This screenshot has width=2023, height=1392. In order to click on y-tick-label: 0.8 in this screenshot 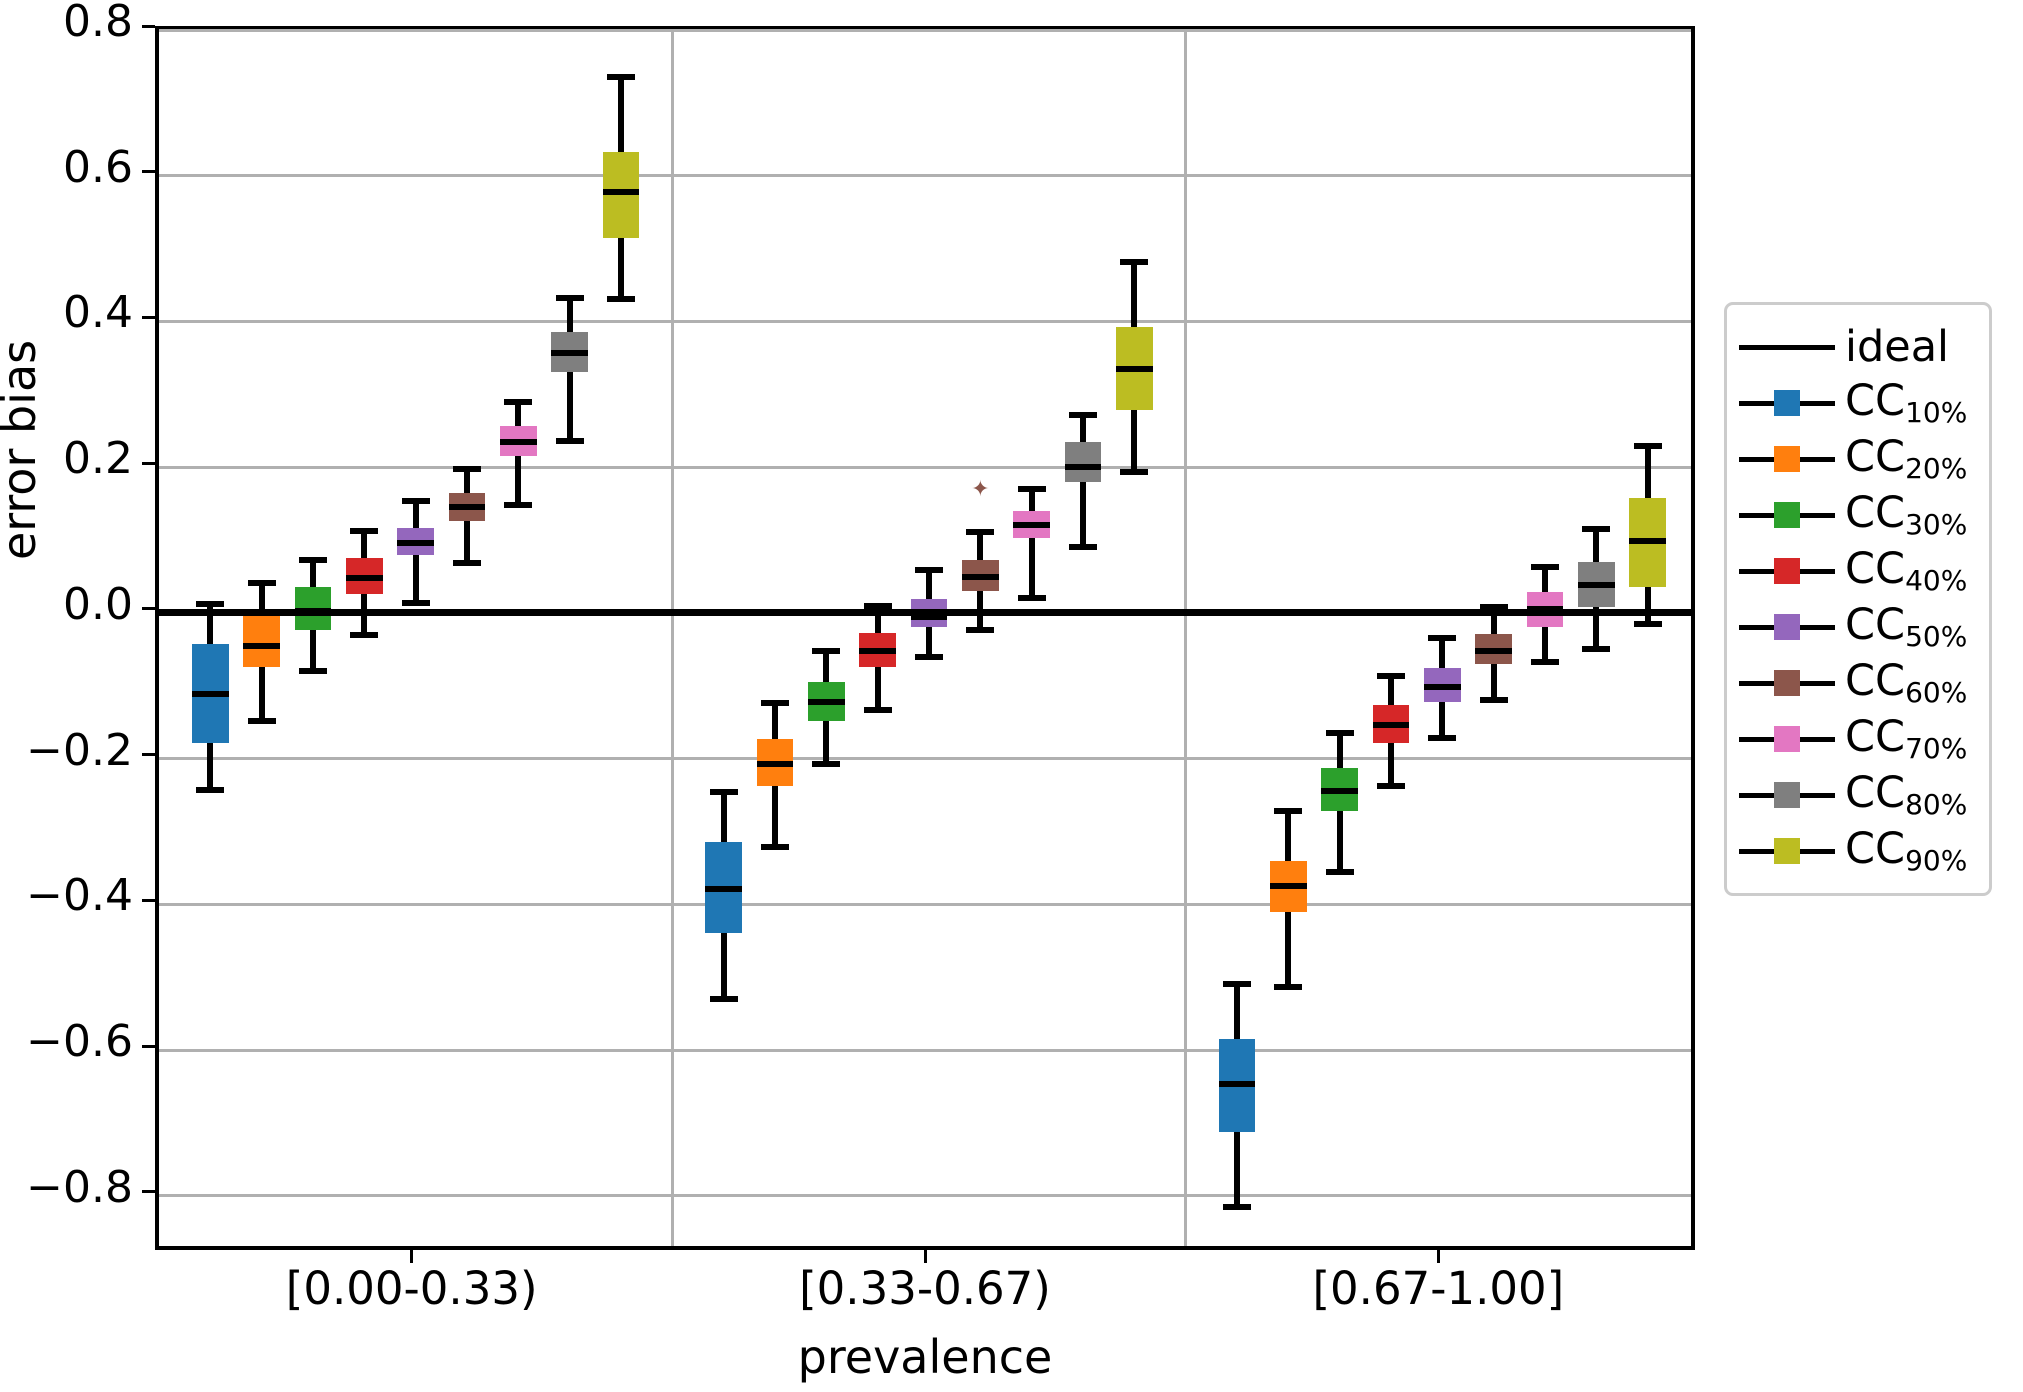, I will do `click(98, 23)`.